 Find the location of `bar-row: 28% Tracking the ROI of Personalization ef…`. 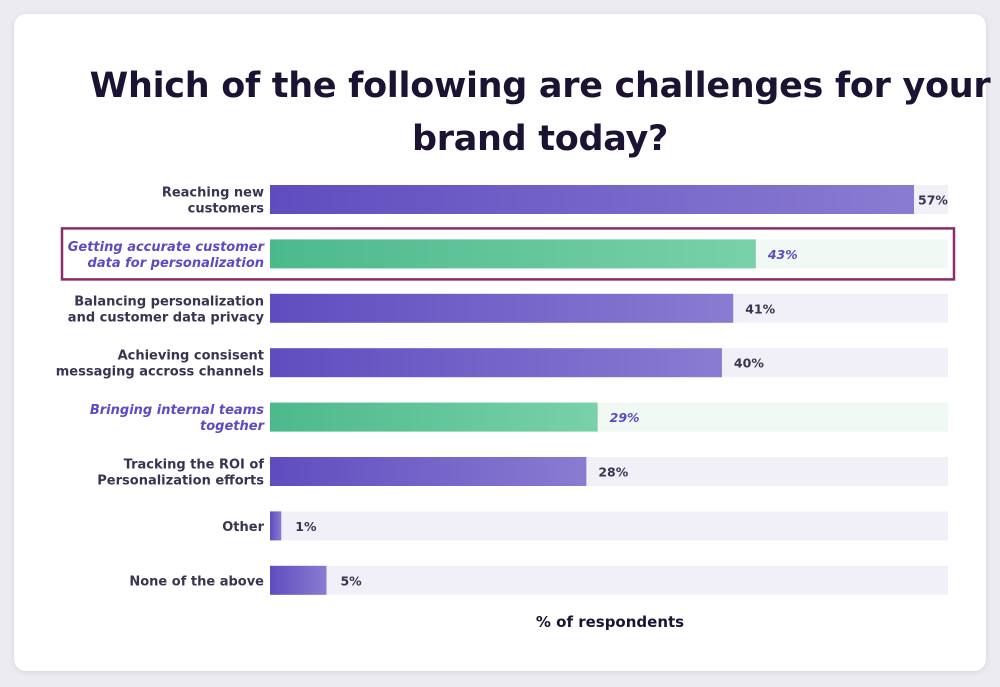

bar-row: 28% Tracking the ROI of Personalization ef… is located at coordinates (522, 473).